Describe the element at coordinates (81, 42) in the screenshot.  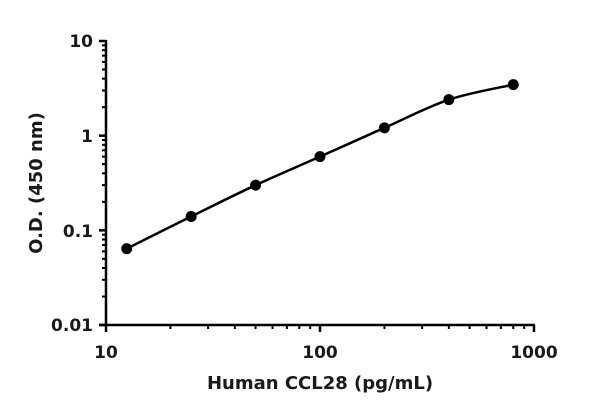
I see `y-tick-label-10: 10` at that location.